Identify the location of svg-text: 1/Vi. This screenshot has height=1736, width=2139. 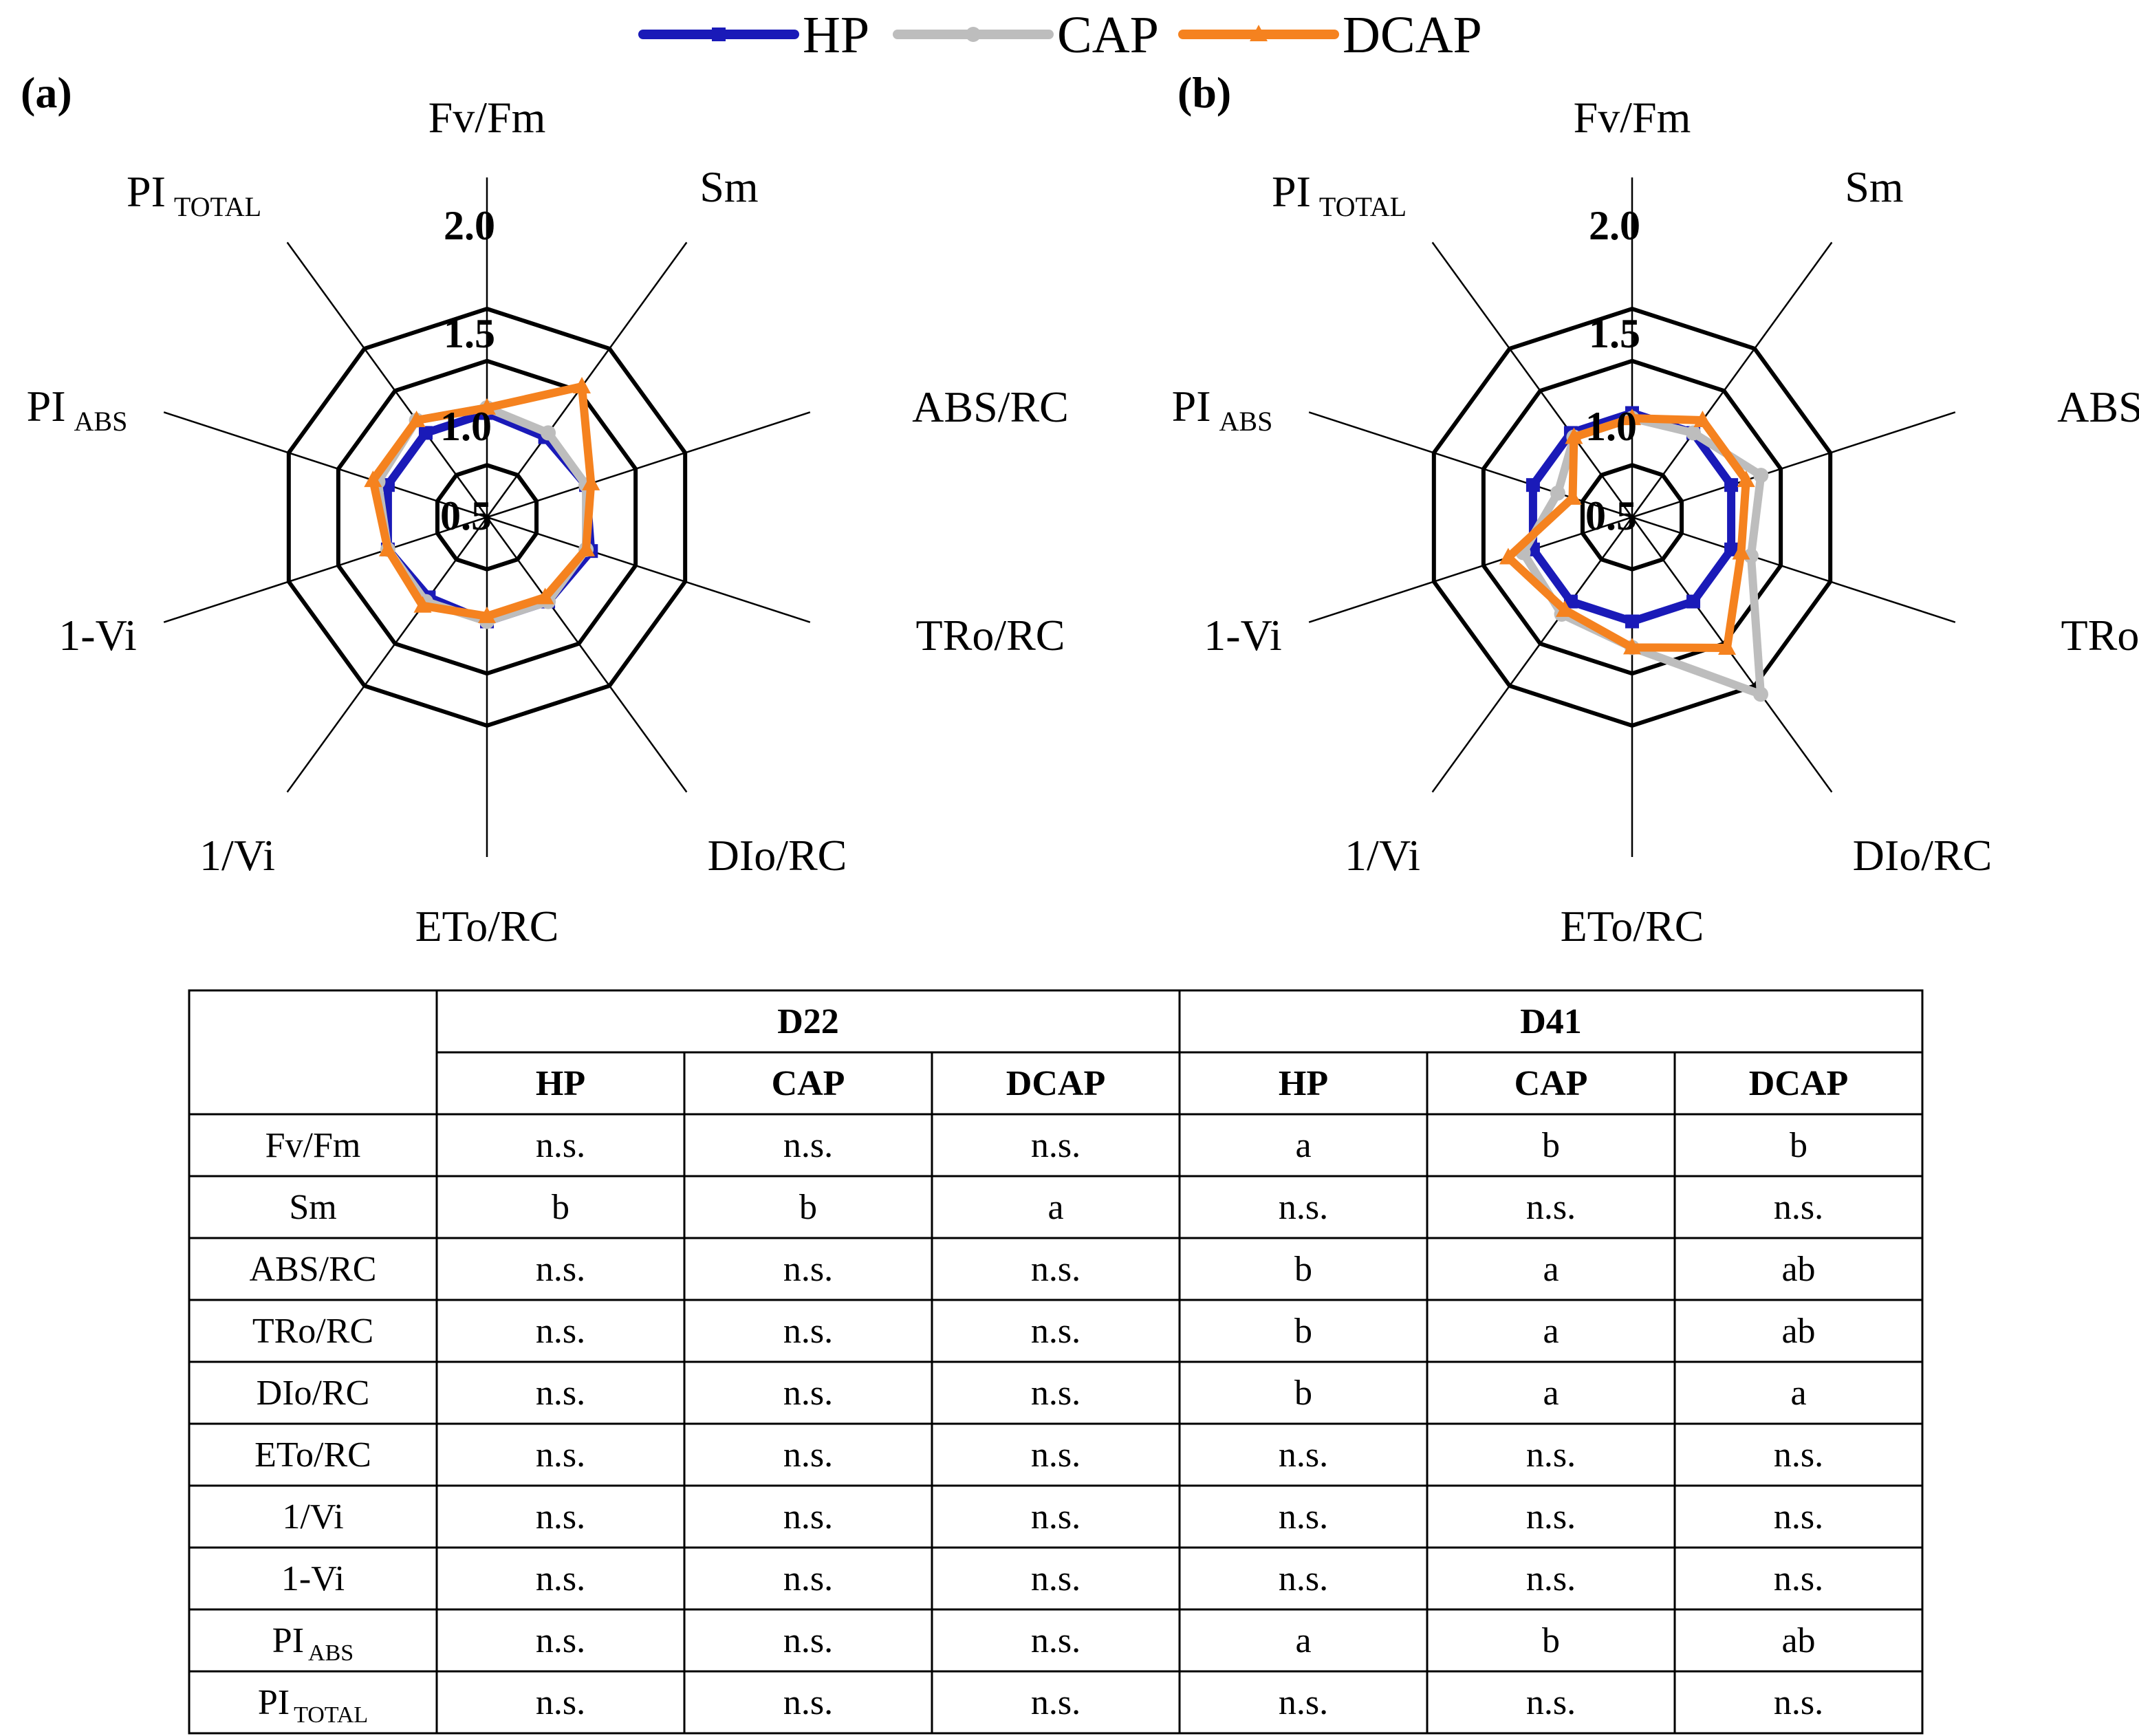
(1383, 855).